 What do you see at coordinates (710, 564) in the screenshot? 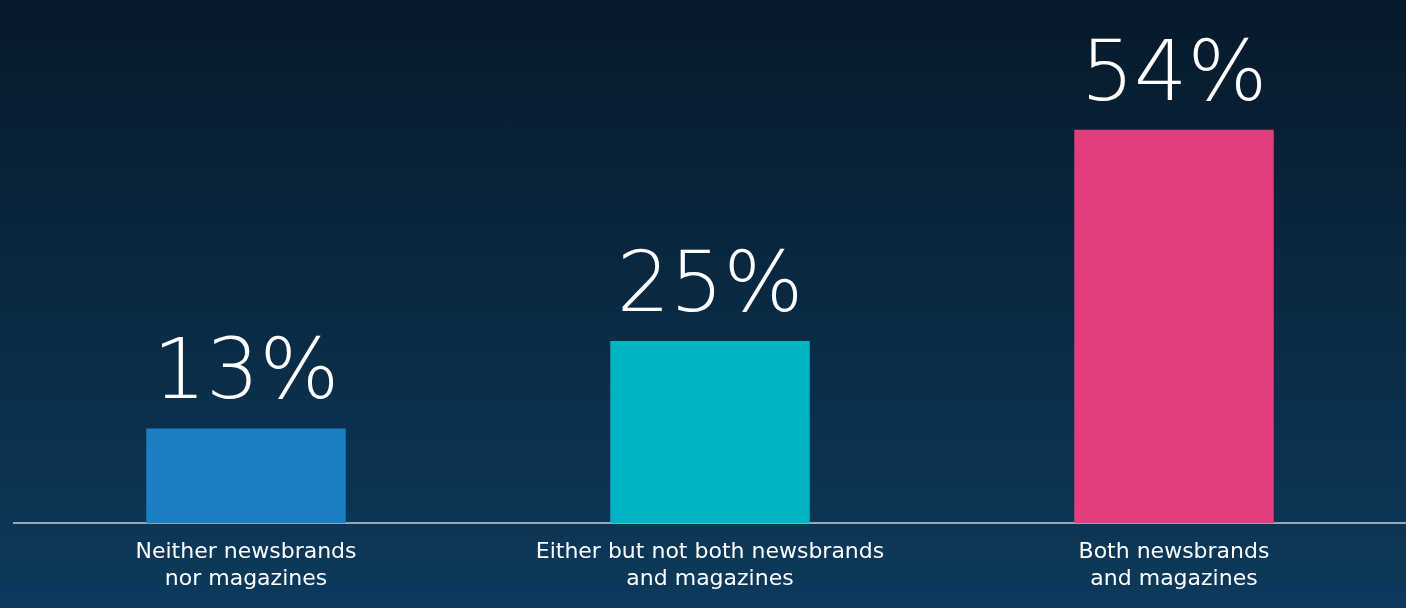
I see `x-tick-label: Either but not both newsbrands and magazines` at bounding box center [710, 564].